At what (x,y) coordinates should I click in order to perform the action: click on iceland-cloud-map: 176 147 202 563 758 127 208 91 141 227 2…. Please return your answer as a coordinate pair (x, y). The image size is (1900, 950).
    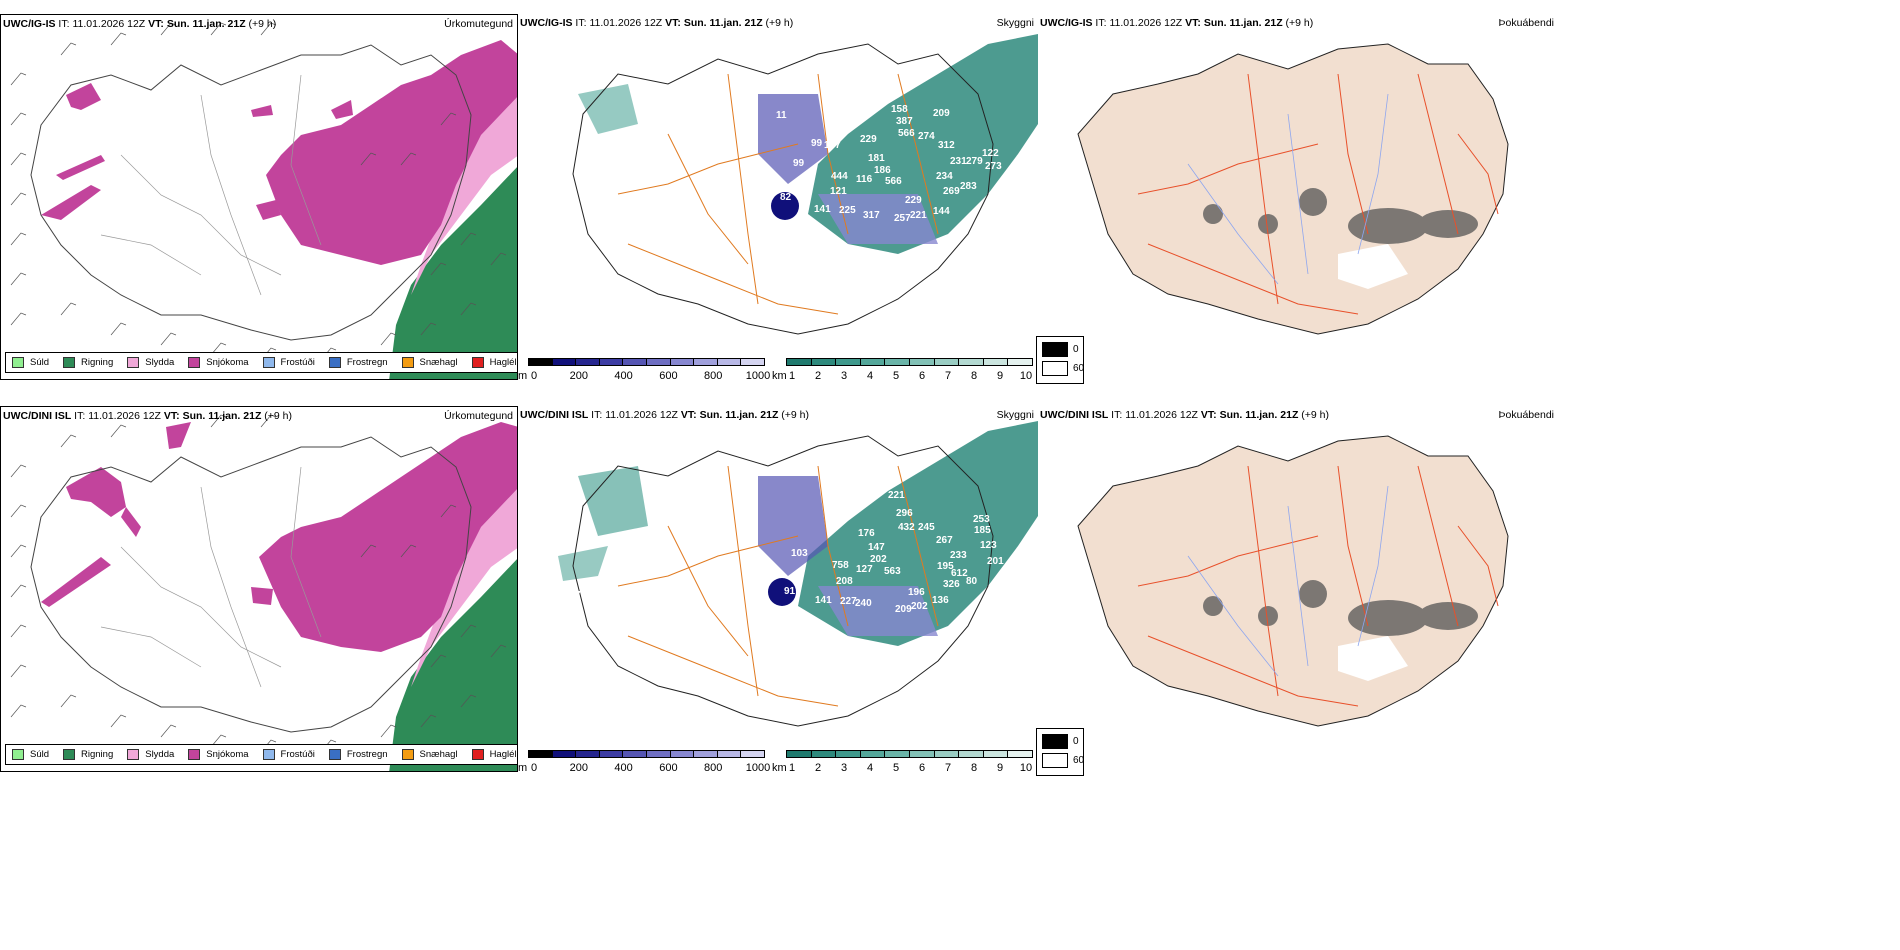
    Looking at the image, I should click on (798, 574).